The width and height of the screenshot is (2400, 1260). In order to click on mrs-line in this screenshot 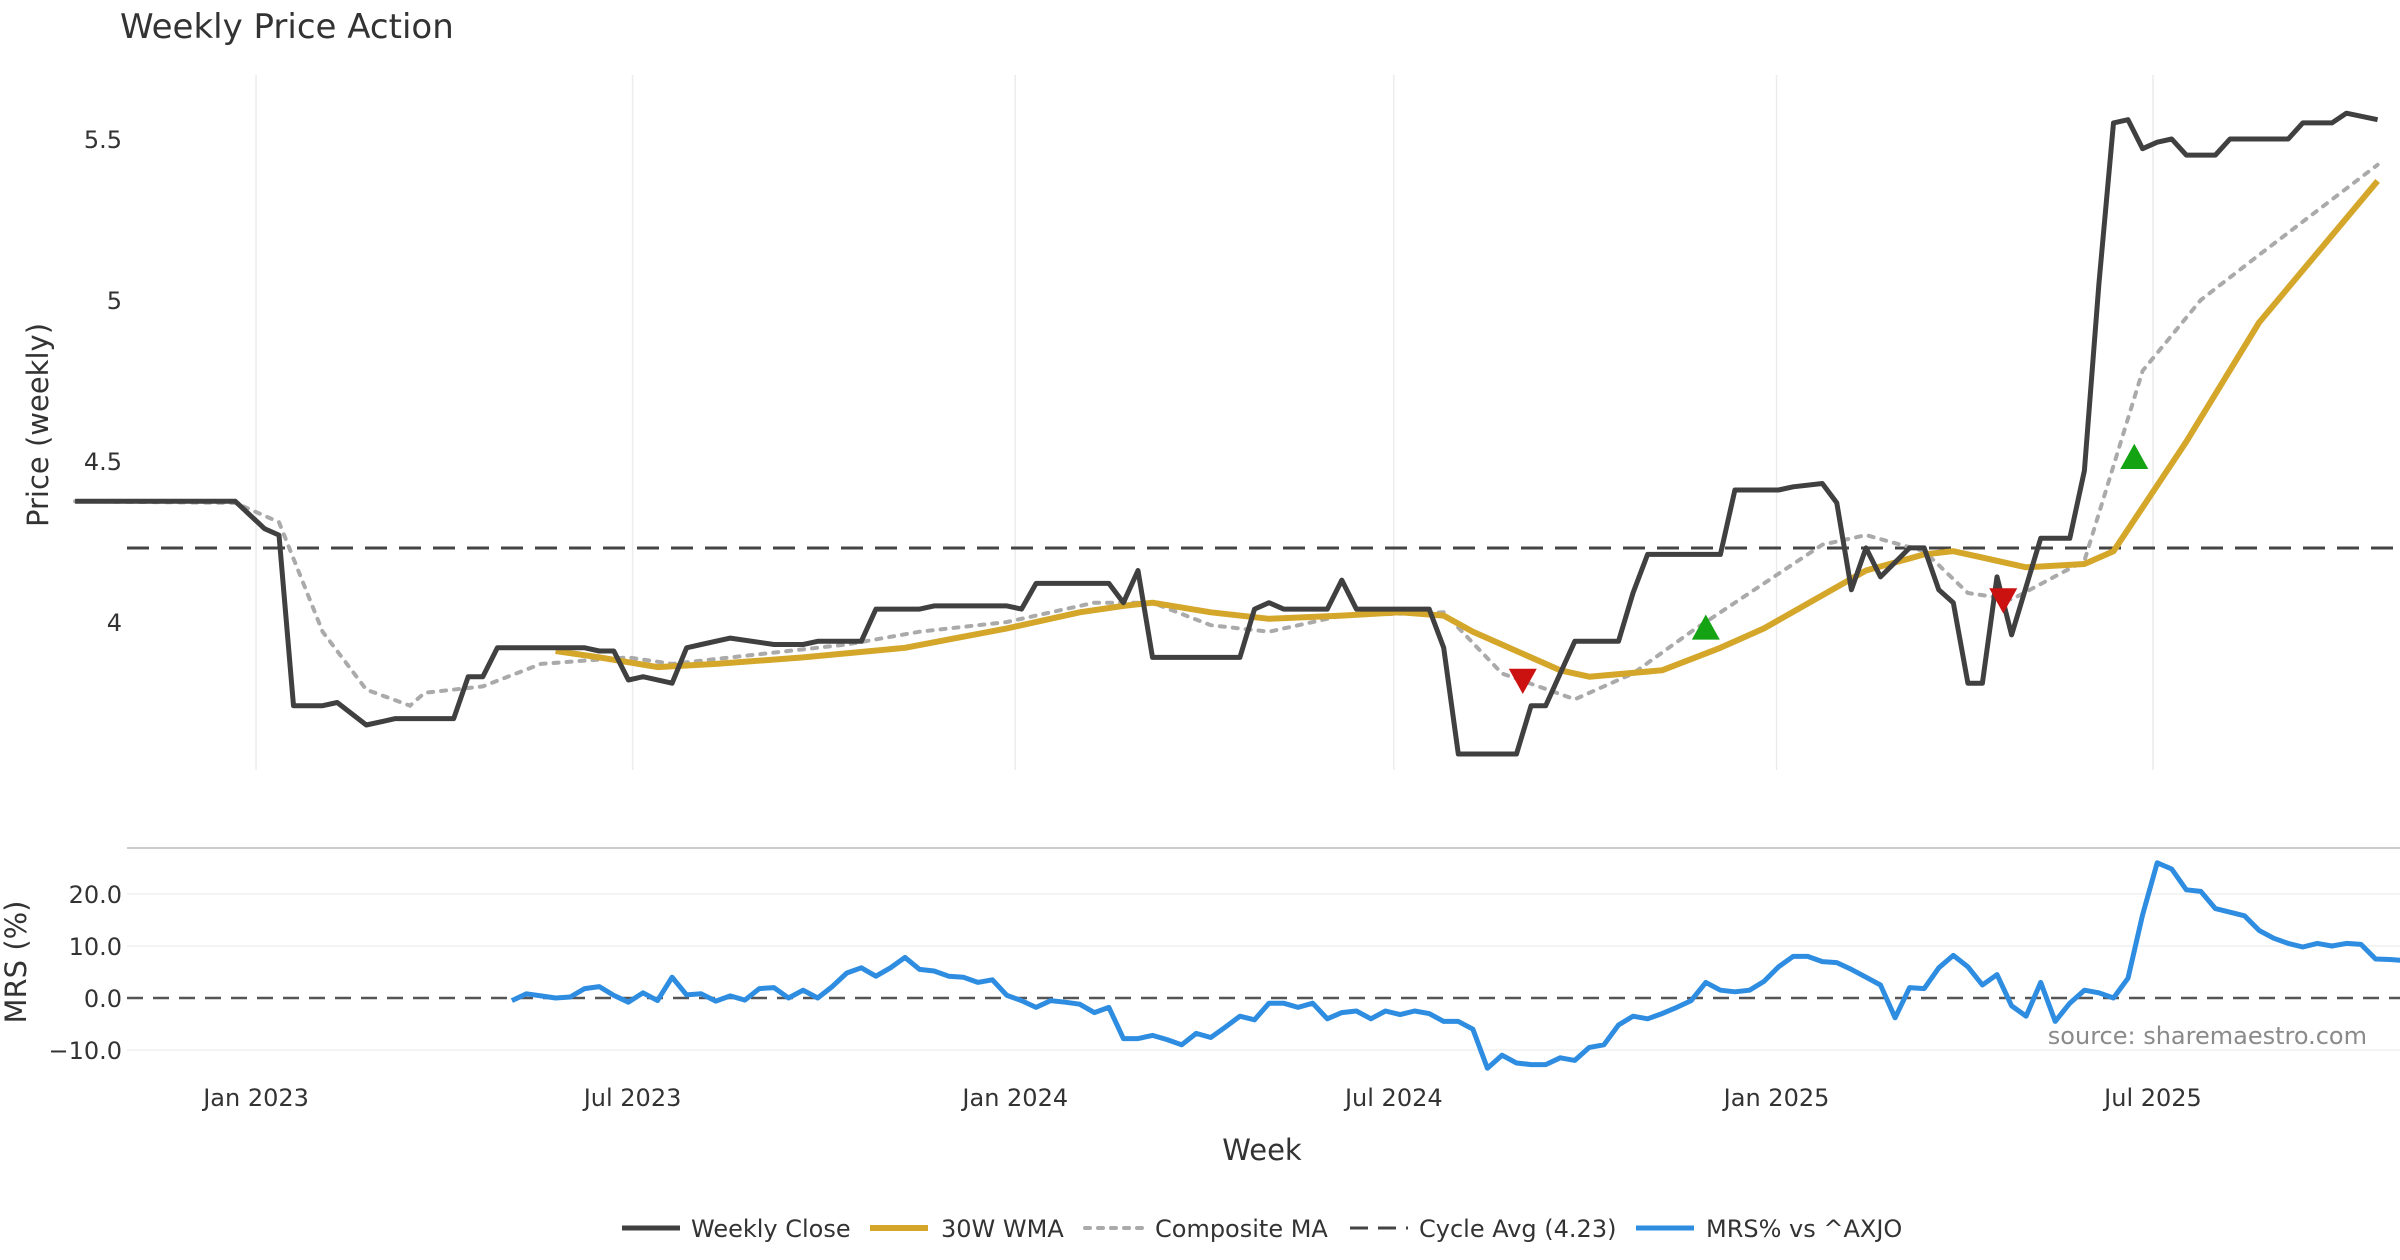, I will do `click(1455, 965)`.